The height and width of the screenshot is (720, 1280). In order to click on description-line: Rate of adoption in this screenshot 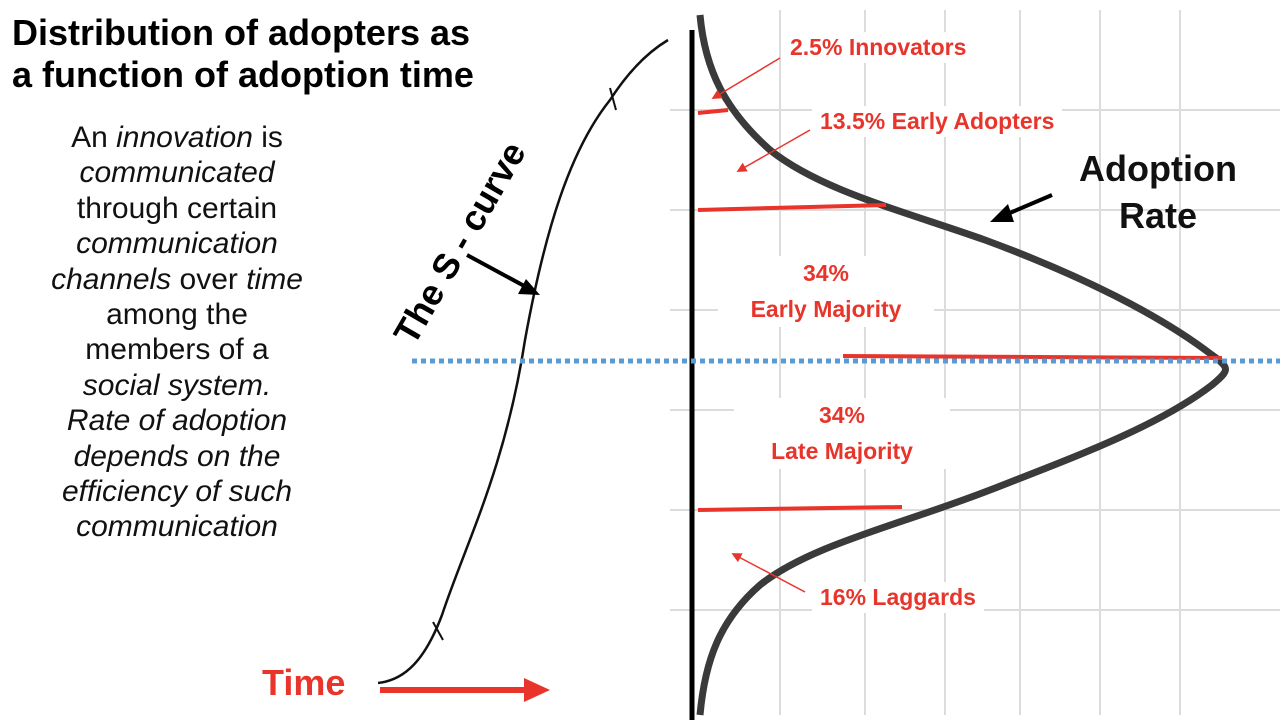, I will do `click(177, 421)`.